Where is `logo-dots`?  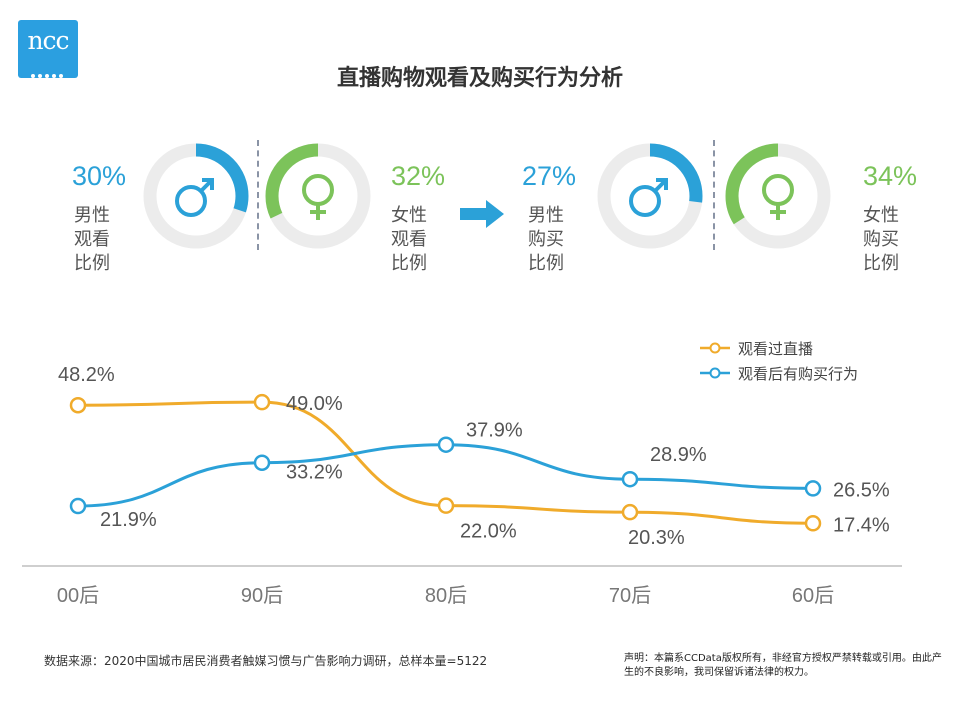 logo-dots is located at coordinates (48, 72).